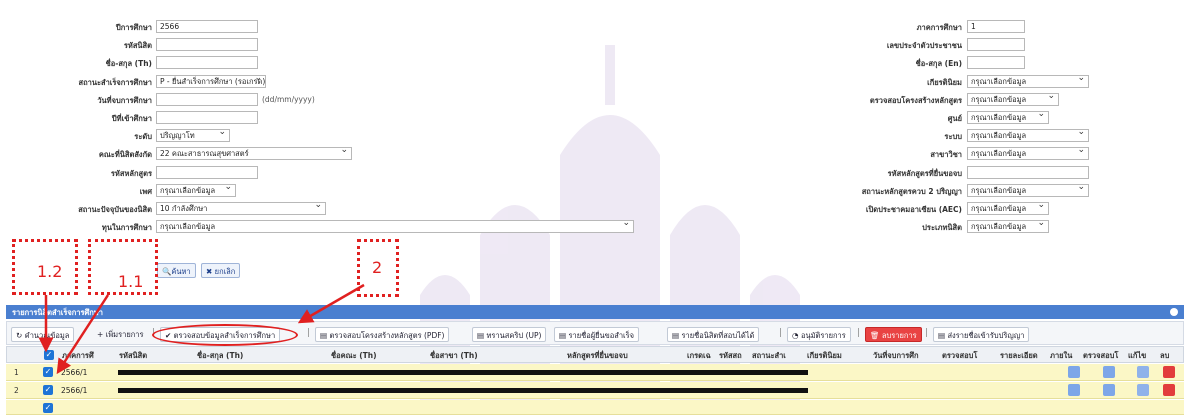 Image resolution: width=1184 pixels, height=415 pixels. Describe the element at coordinates (893, 334) in the screenshot. I see `delete-items-button: 🗑 ลบรายการ` at that location.